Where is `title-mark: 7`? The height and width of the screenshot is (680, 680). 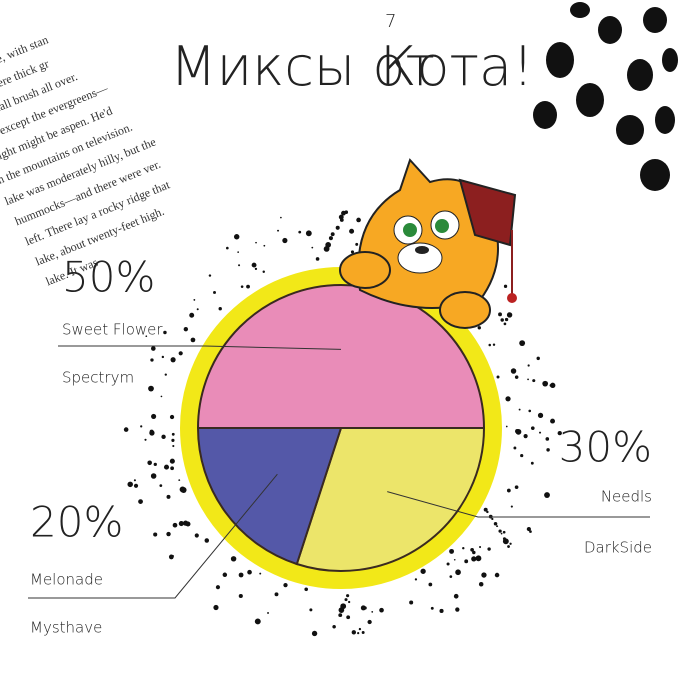
title-mark: 7 is located at coordinates (390, 21).